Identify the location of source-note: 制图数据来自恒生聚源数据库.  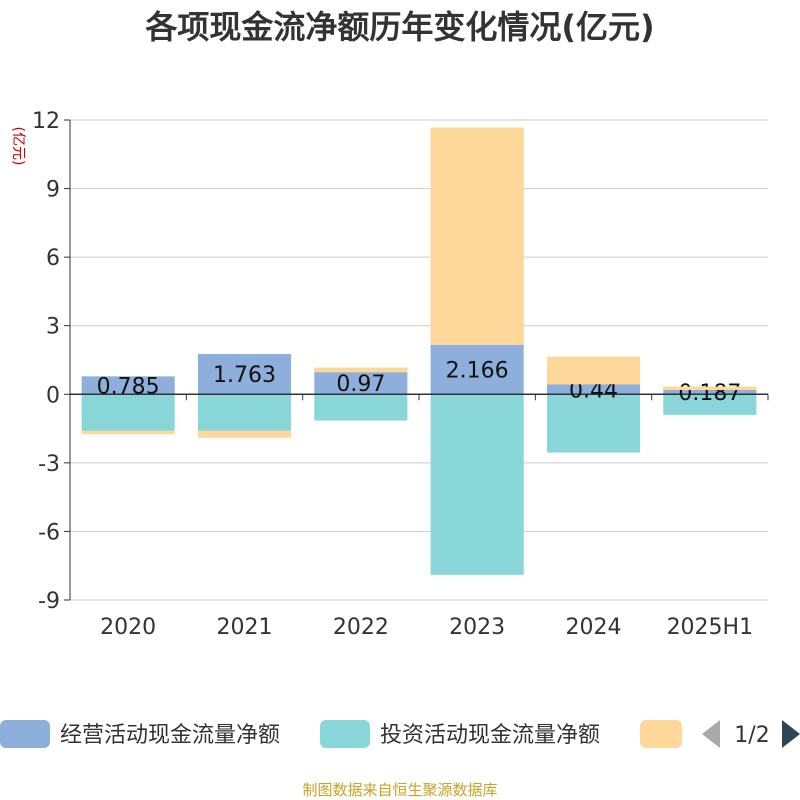
(399, 790).